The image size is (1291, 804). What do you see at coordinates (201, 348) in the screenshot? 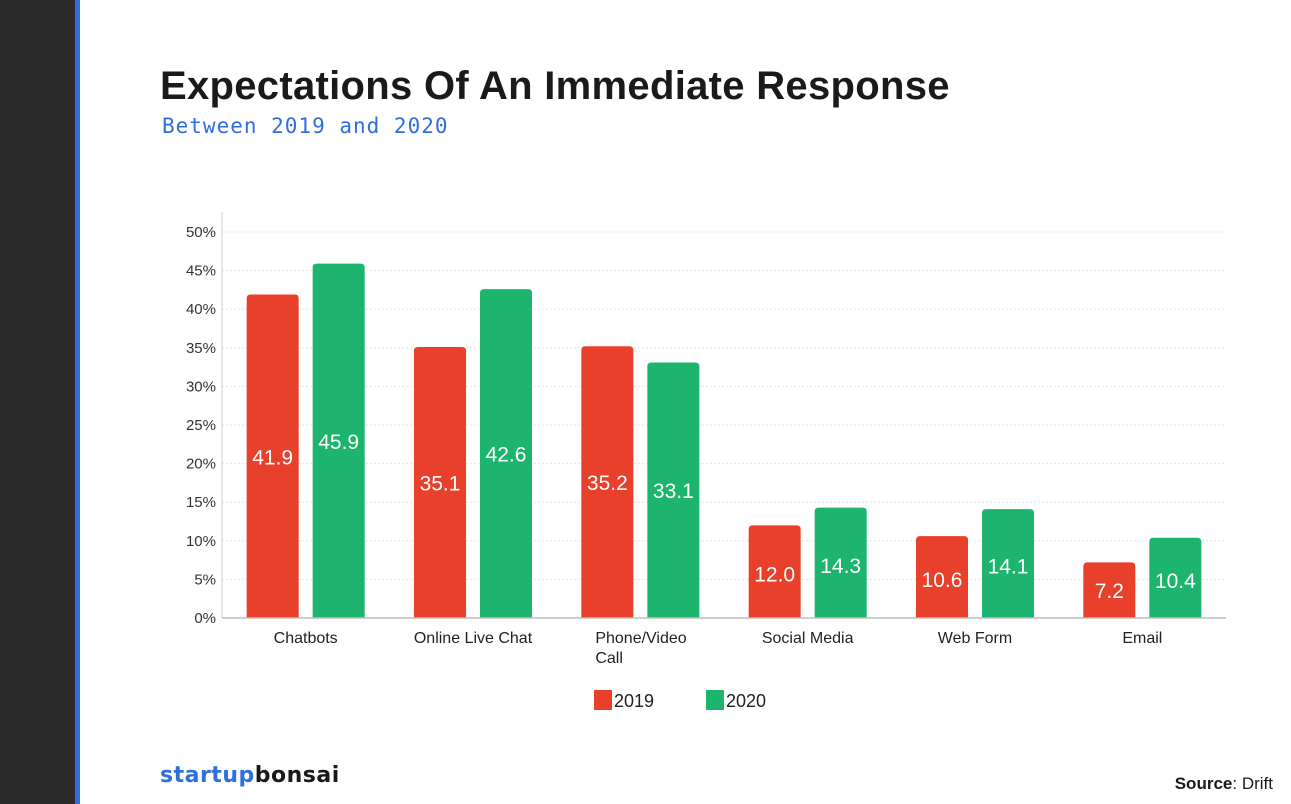
I see `y-tick-label: 35%` at bounding box center [201, 348].